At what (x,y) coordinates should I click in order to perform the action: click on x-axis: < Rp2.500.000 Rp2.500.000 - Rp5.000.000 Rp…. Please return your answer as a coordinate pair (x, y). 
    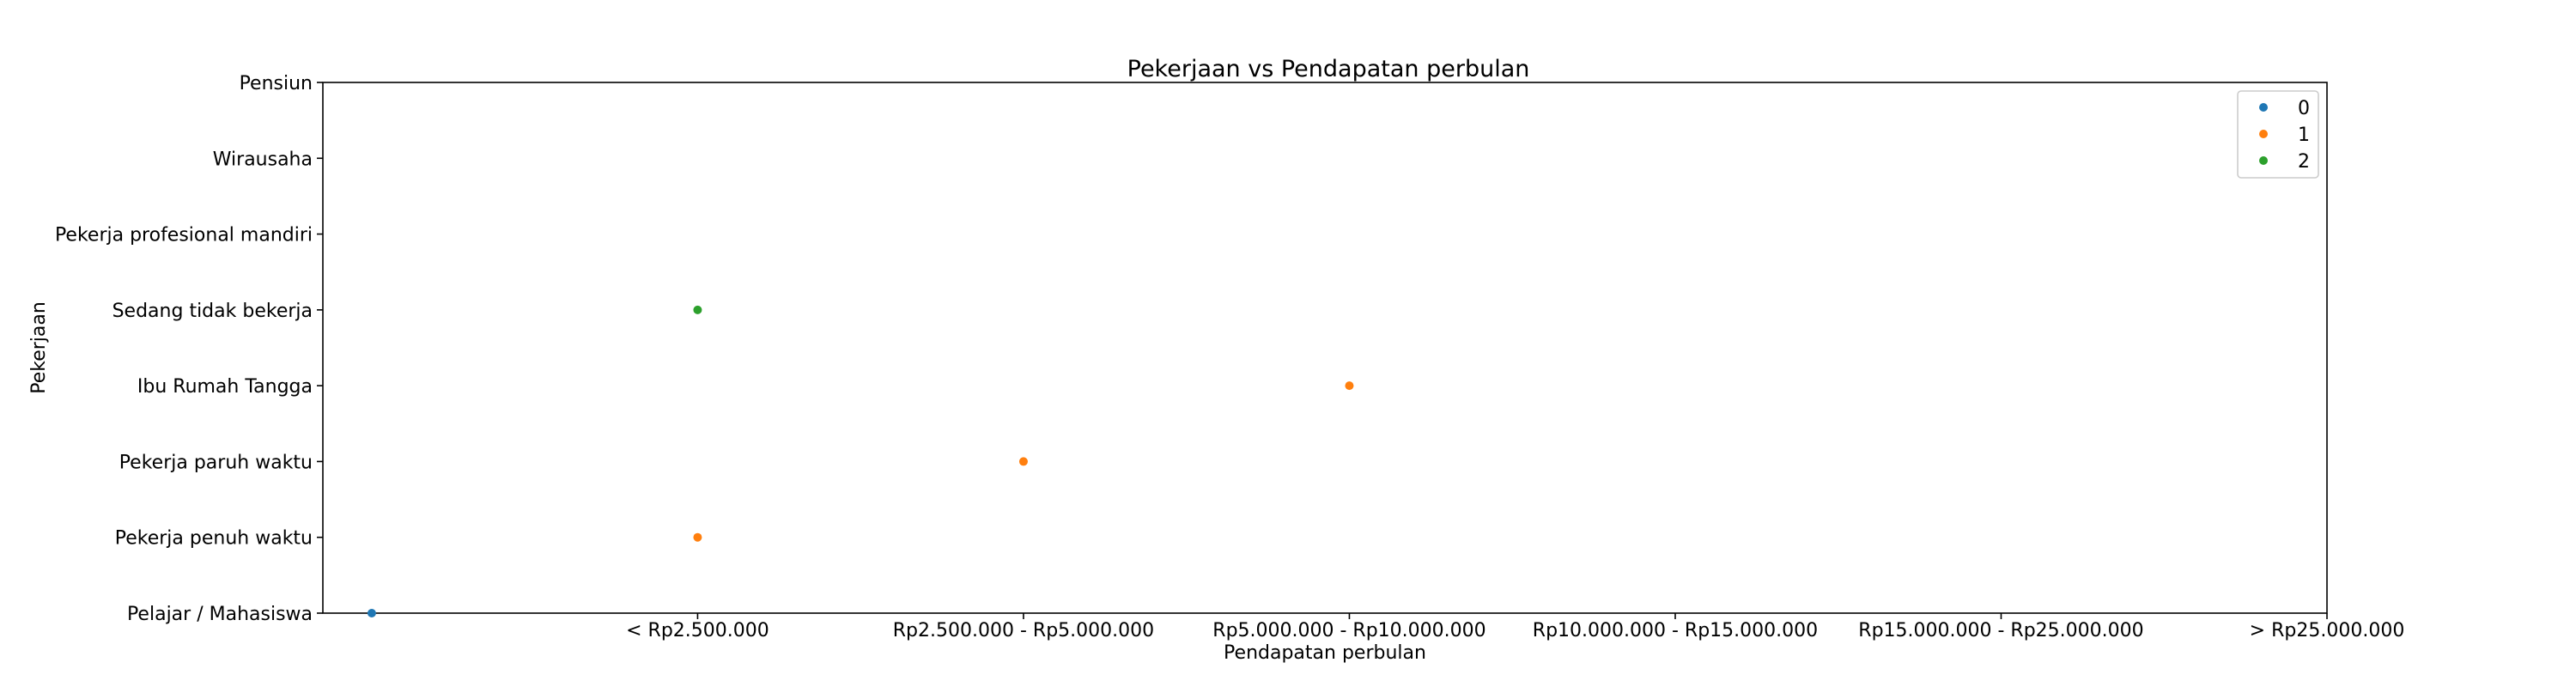
    Looking at the image, I should click on (1515, 627).